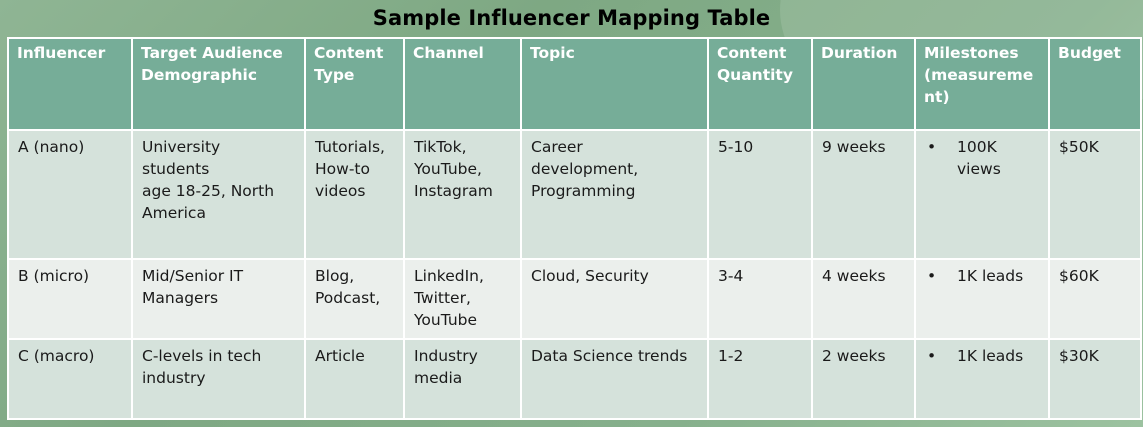 This screenshot has width=1143, height=427. Describe the element at coordinates (964, 158) in the screenshot. I see `milestone-bullet-item: • 100K views` at that location.